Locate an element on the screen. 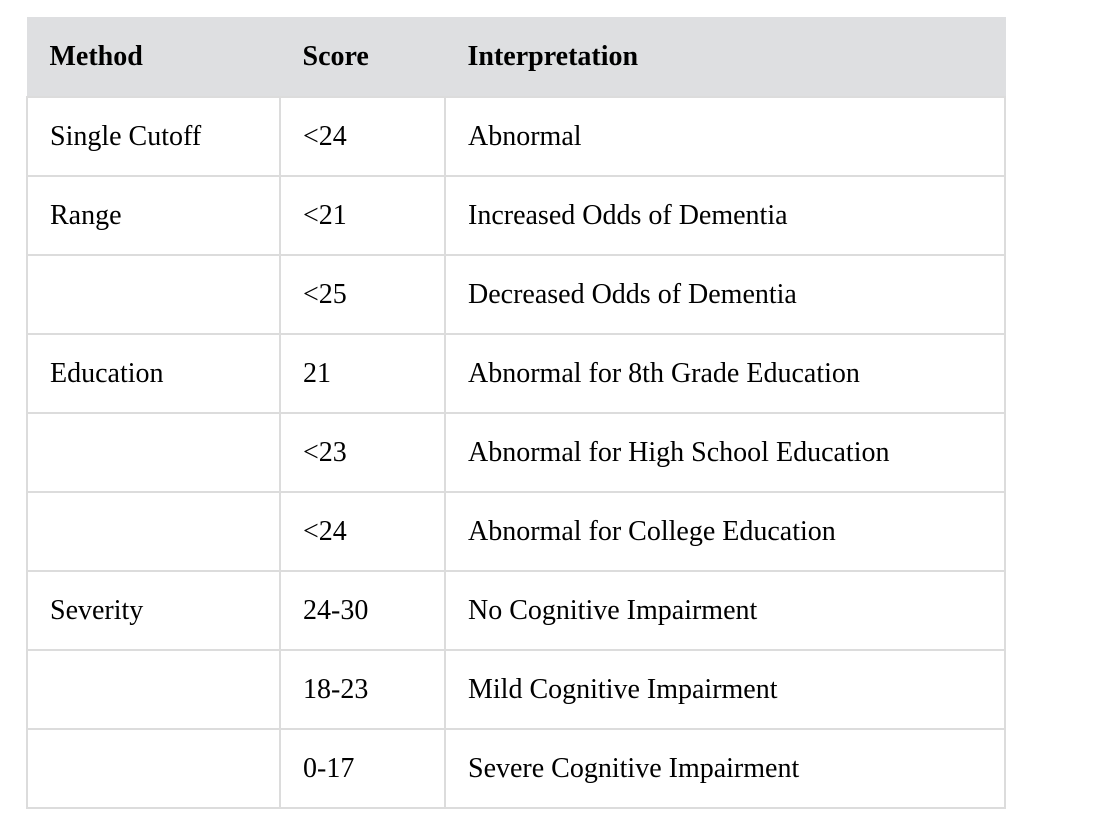 The width and height of the screenshot is (1106, 824). table-row: Single Cutoff <24 Abnormal is located at coordinates (516, 136).